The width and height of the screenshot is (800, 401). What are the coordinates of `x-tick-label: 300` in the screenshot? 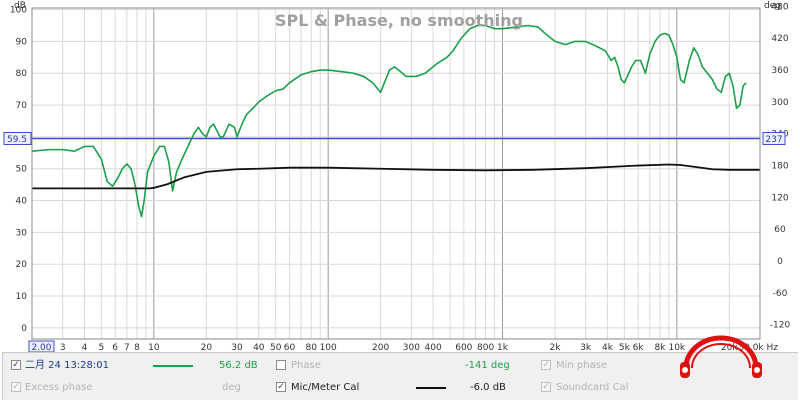 It's located at (411, 347).